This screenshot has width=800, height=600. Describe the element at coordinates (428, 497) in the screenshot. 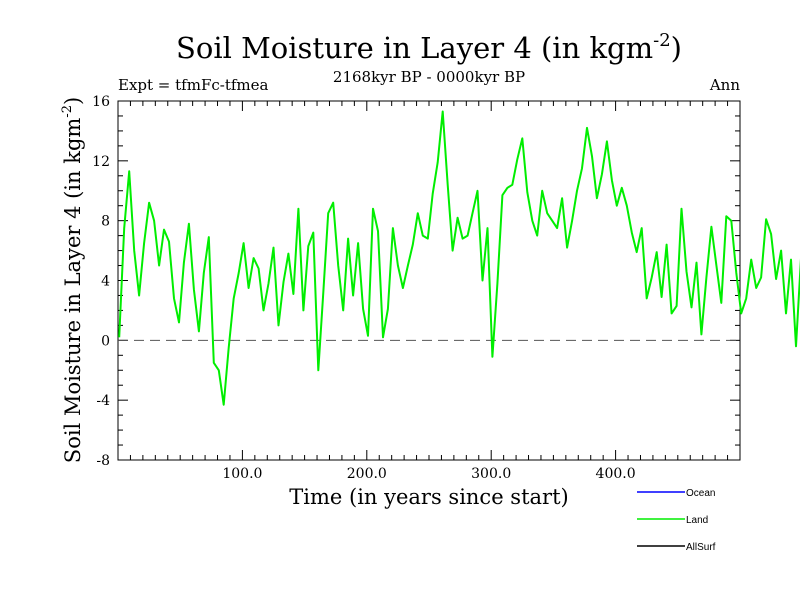

I see `x-axis-label: Time (in years since start)` at that location.